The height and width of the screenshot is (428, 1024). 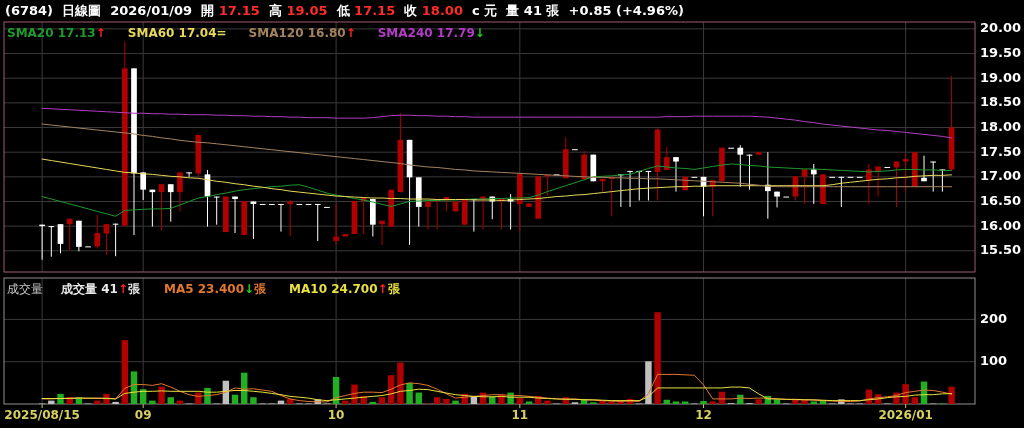 What do you see at coordinates (994, 361) in the screenshot?
I see `y-tick-label: 100` at bounding box center [994, 361].